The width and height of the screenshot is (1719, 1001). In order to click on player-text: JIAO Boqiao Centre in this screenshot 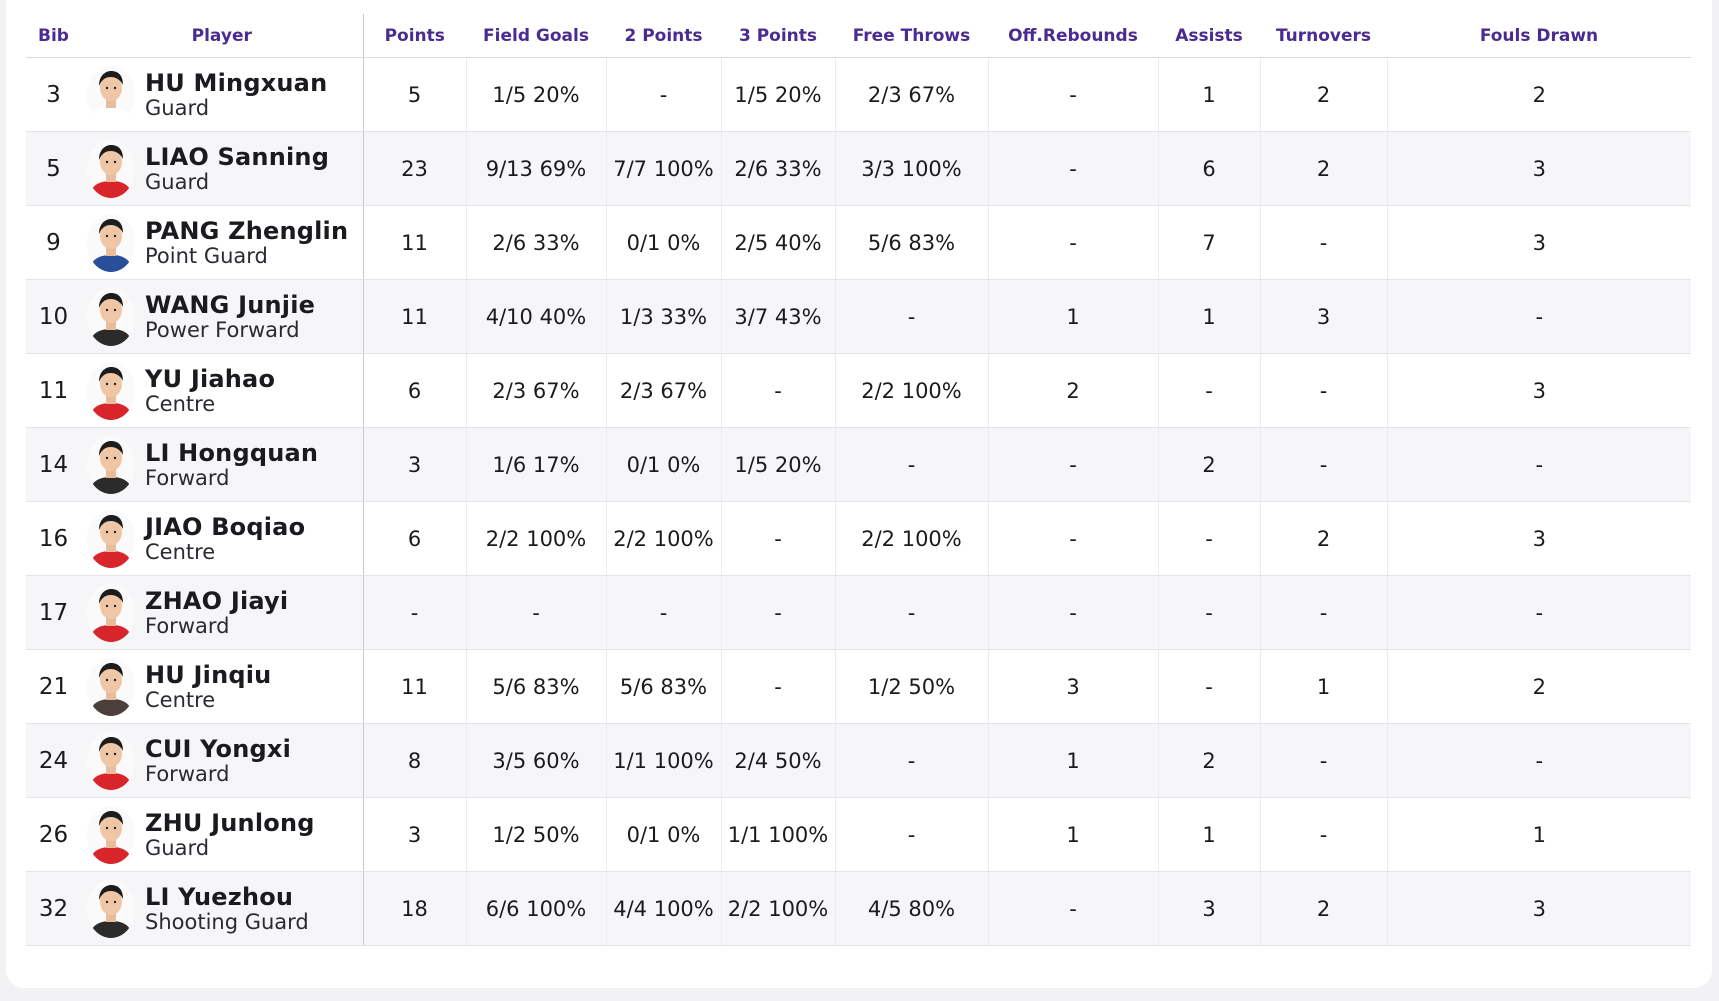, I will do `click(225, 539)`.